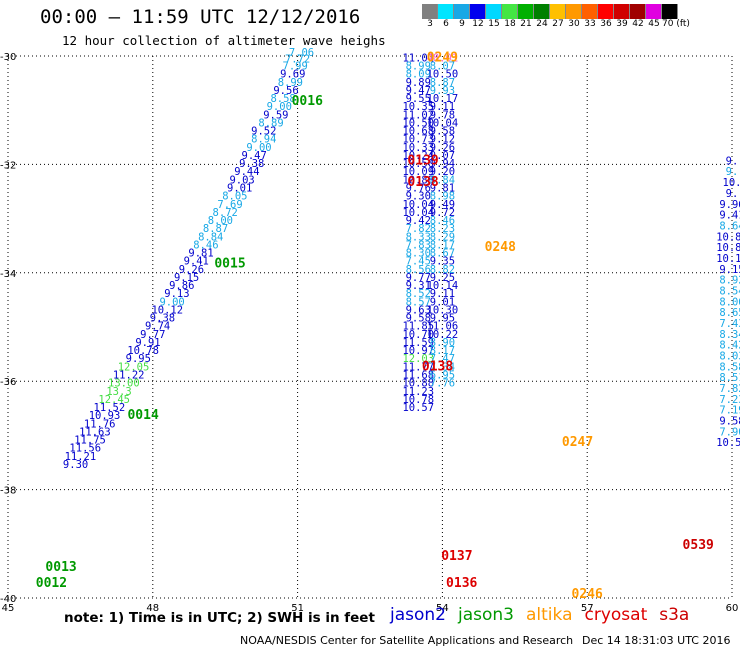  What do you see at coordinates (729, 324) in the screenshot?
I see `wave-height-value: 7.43` at bounding box center [729, 324].